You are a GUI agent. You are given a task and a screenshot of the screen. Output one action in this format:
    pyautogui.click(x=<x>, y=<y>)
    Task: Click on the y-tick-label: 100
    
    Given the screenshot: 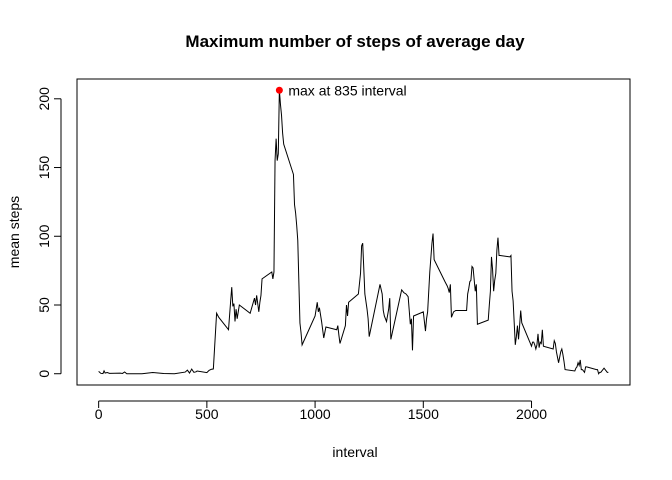 What is the action you would take?
    pyautogui.click(x=44, y=236)
    